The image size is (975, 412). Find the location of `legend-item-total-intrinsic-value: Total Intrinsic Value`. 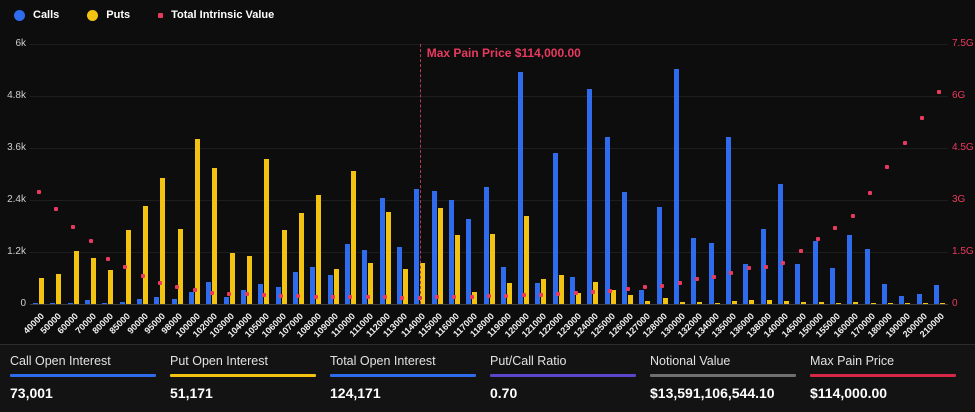

legend-item-total-intrinsic-value: Total Intrinsic Value is located at coordinates (216, 15).